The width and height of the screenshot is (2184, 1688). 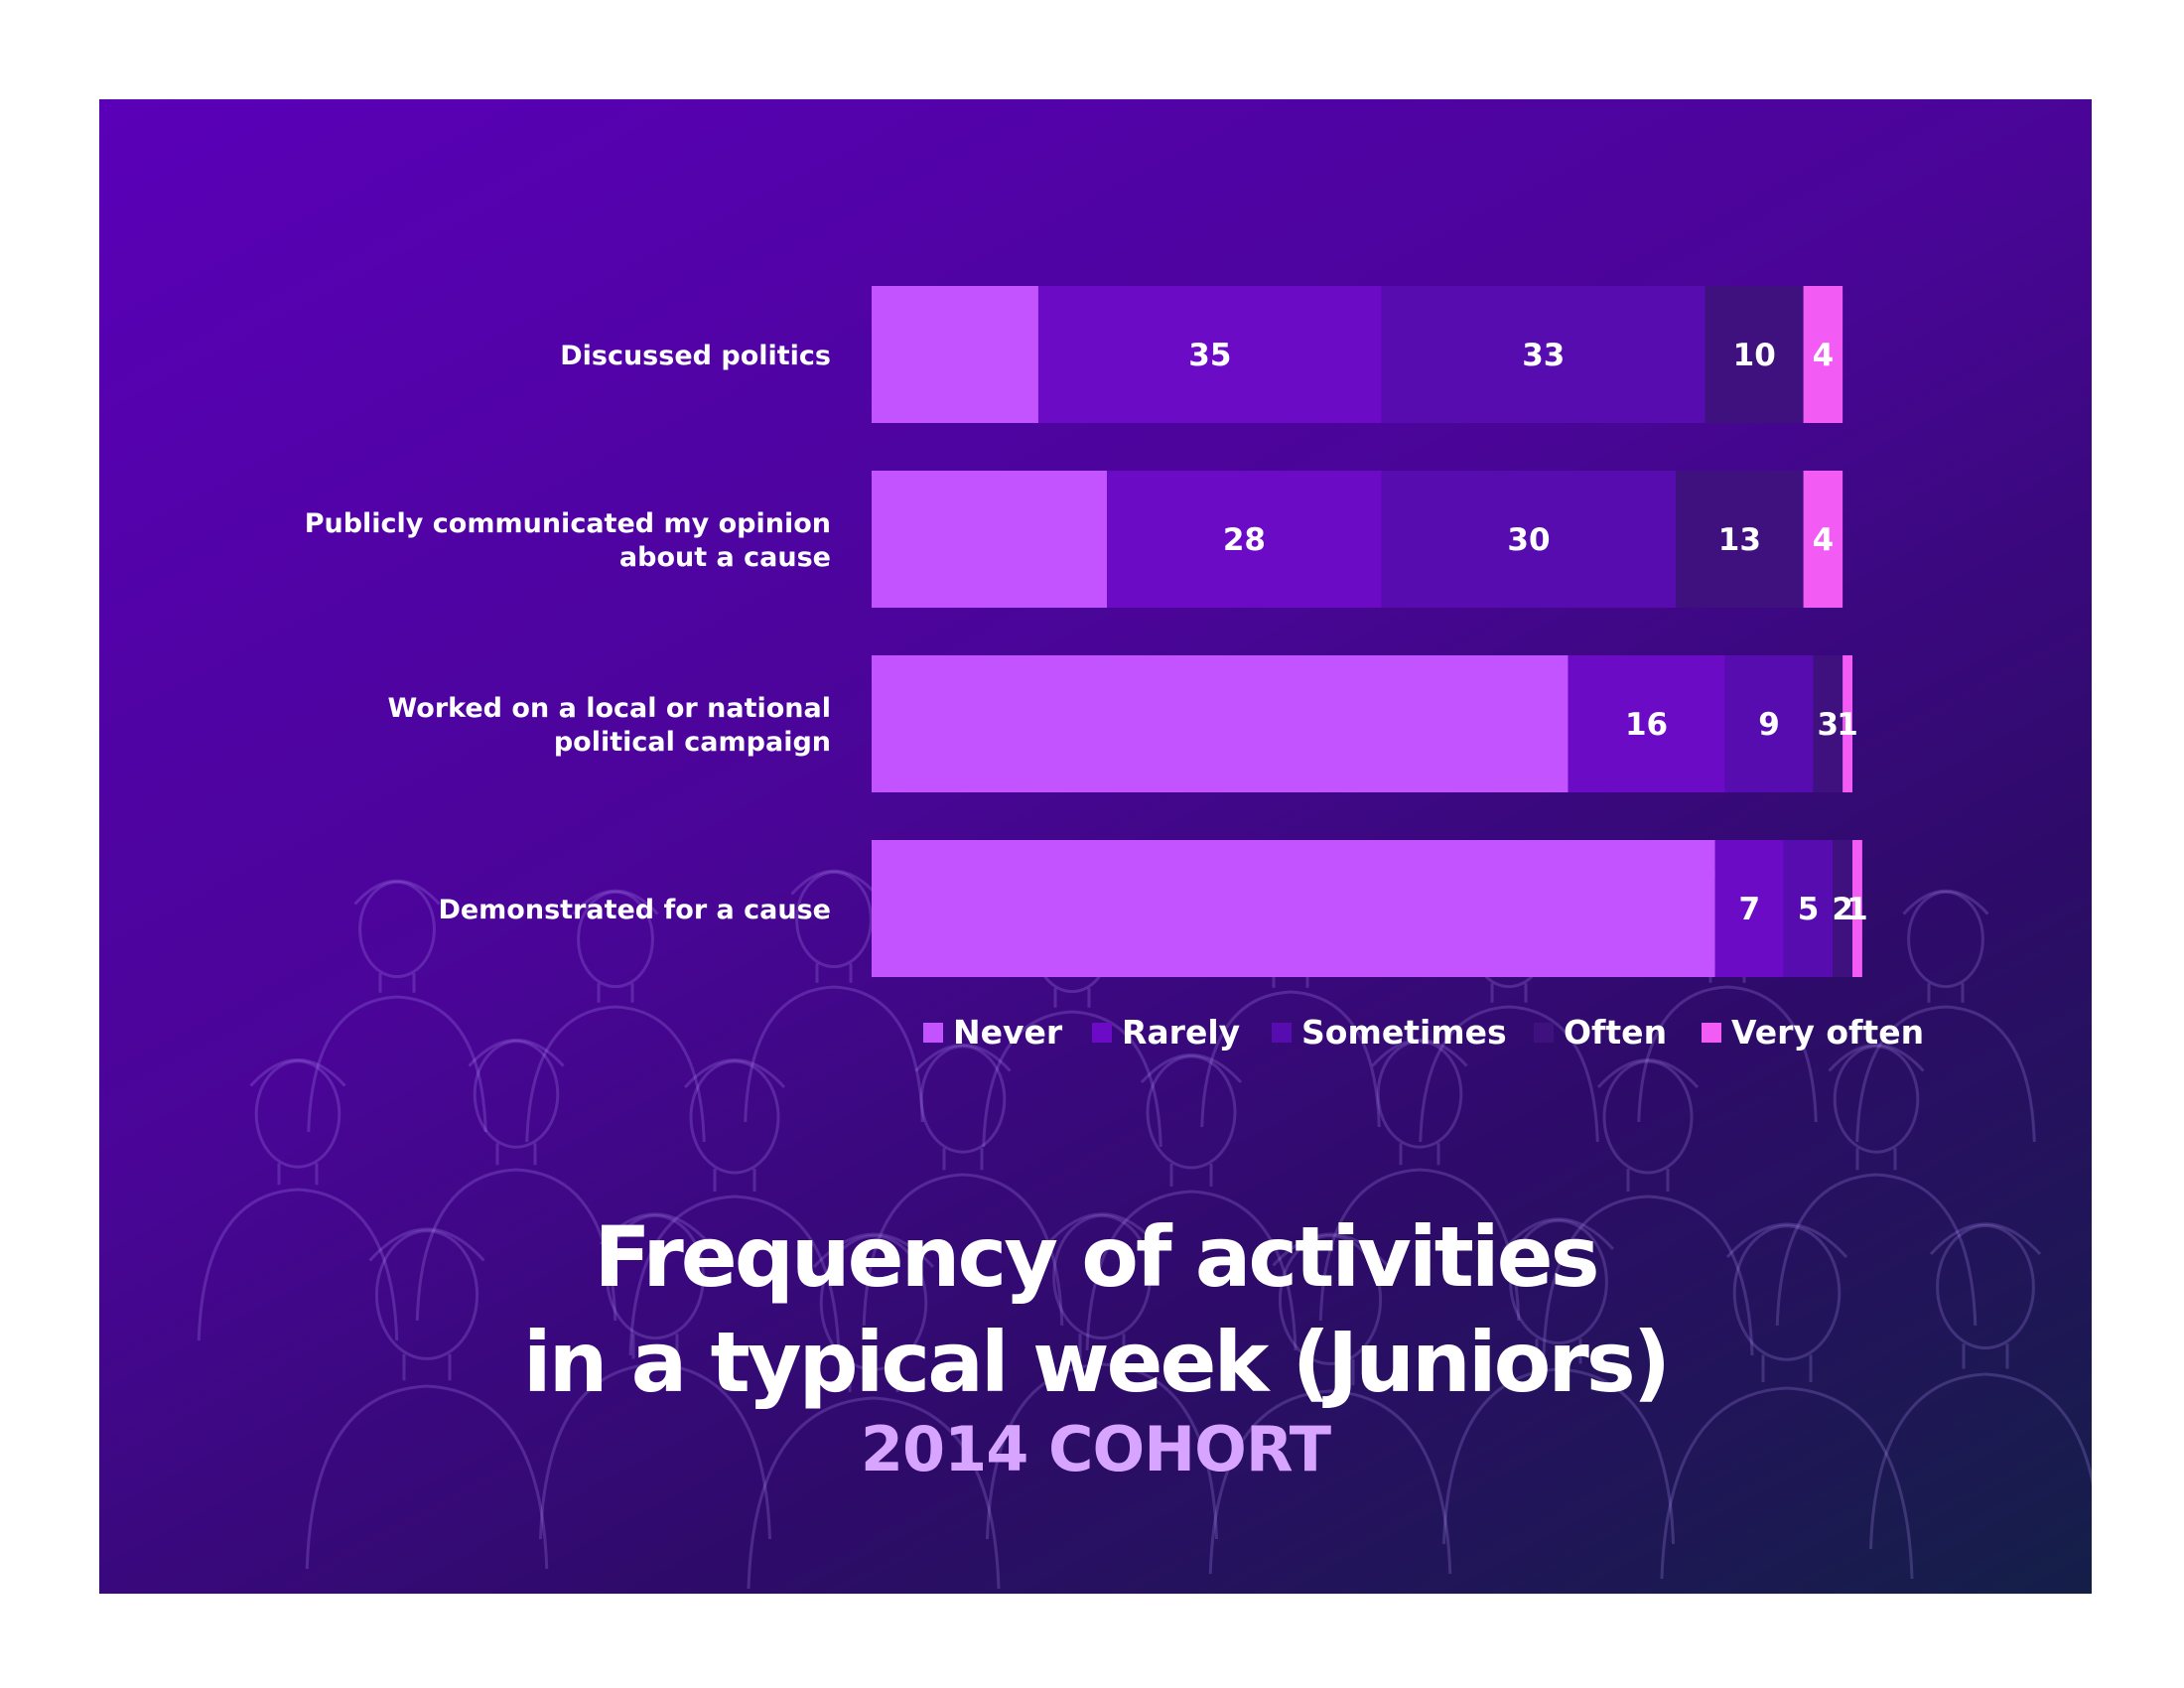 What do you see at coordinates (692, 742) in the screenshot?
I see `category-label: political campaign` at bounding box center [692, 742].